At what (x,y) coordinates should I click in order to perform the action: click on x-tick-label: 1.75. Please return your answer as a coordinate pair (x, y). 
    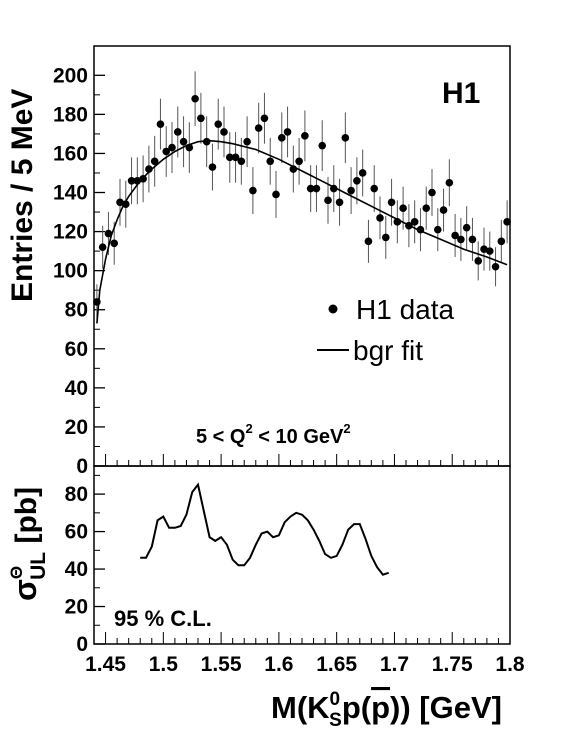
    Looking at the image, I should click on (452, 664).